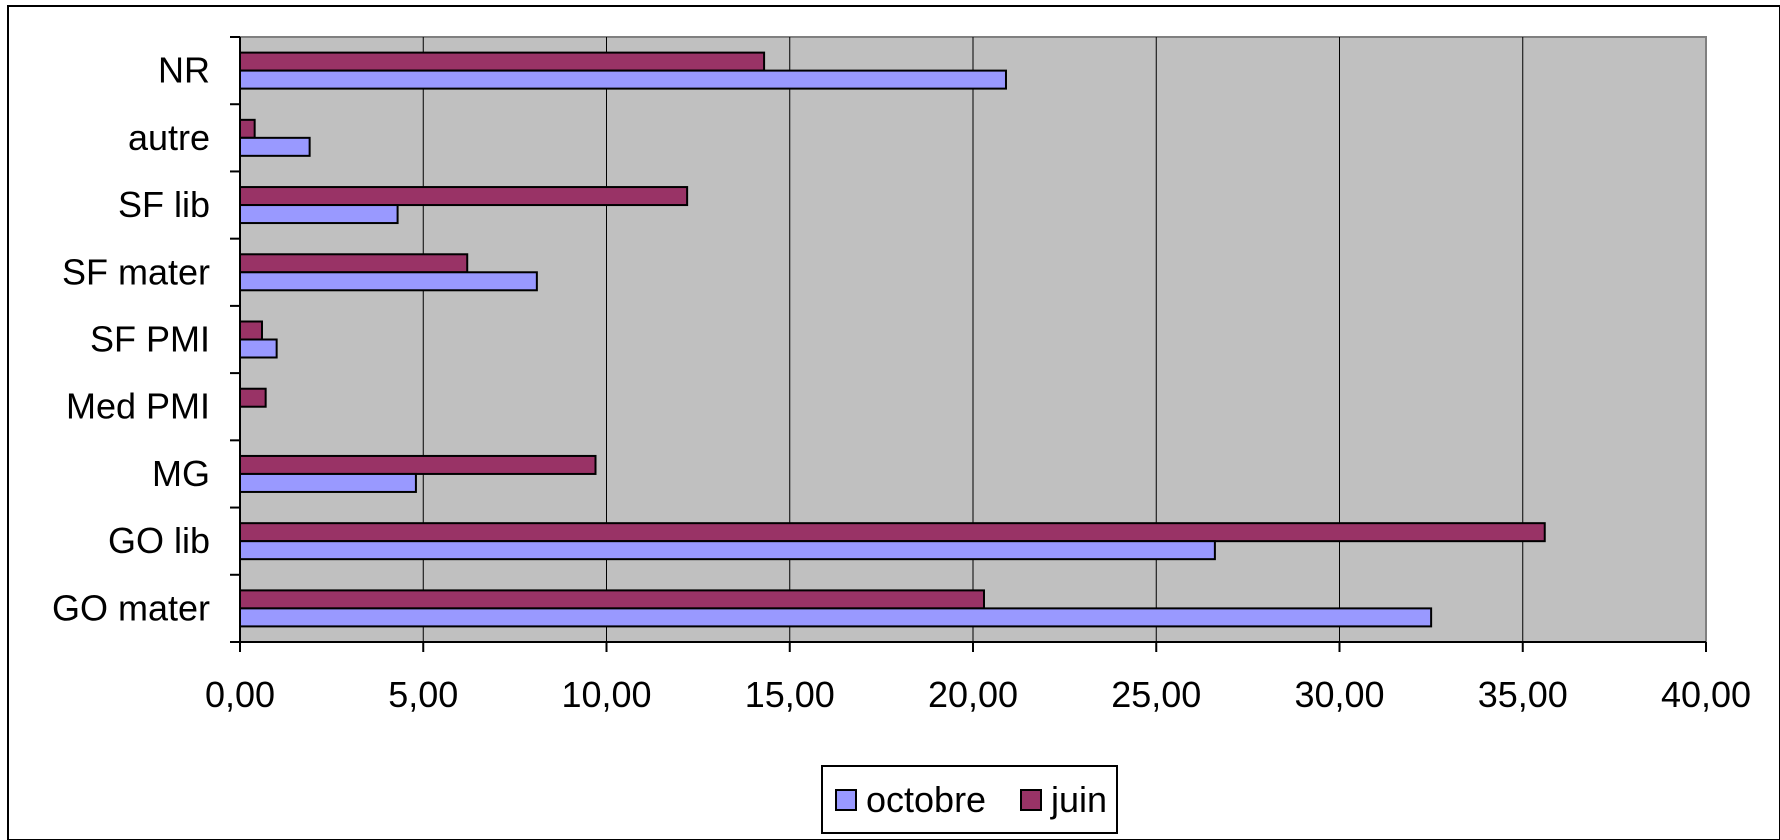 The image size is (1780, 840). I want to click on bar-juin-mg, so click(418, 464).